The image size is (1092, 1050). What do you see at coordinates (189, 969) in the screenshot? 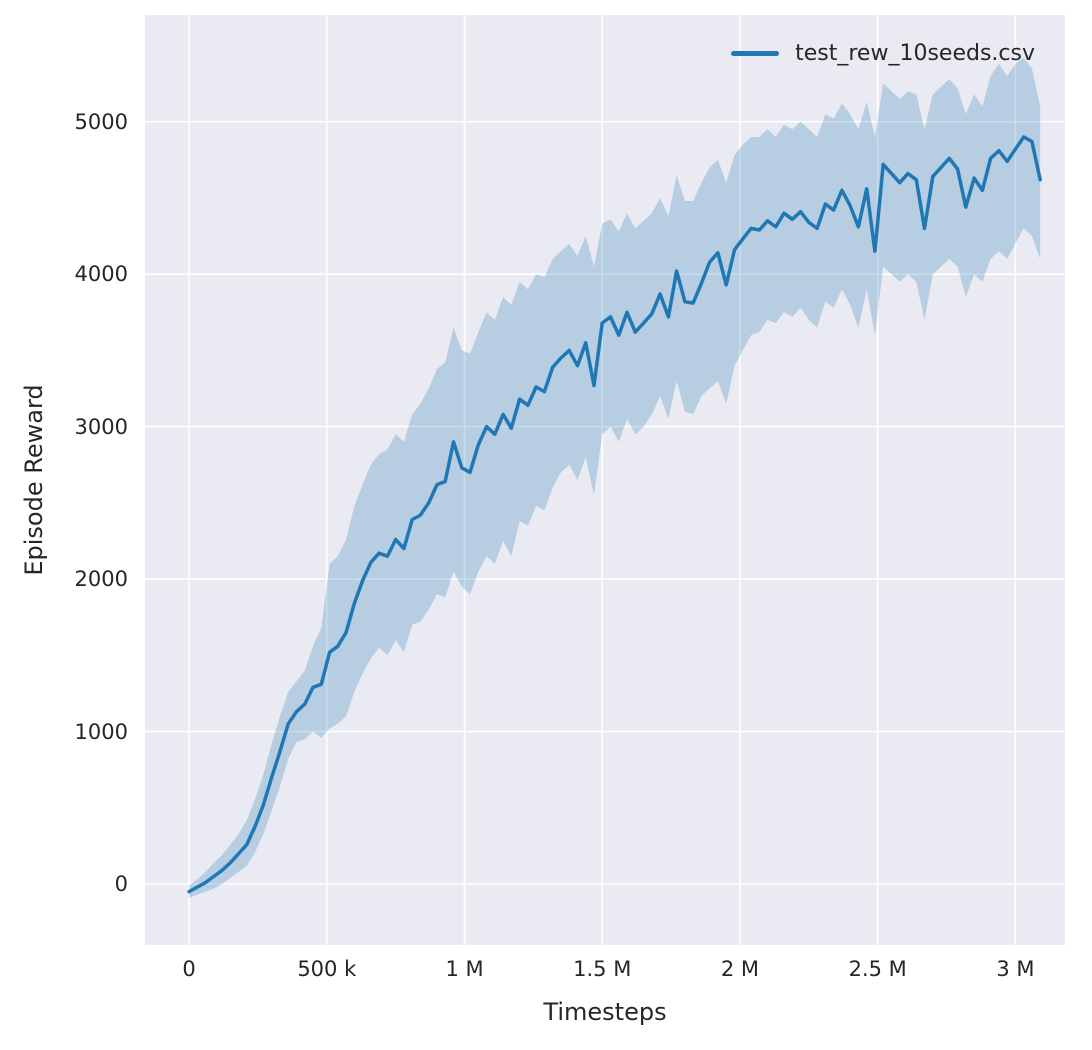
I see `x-tick-label: 0` at bounding box center [189, 969].